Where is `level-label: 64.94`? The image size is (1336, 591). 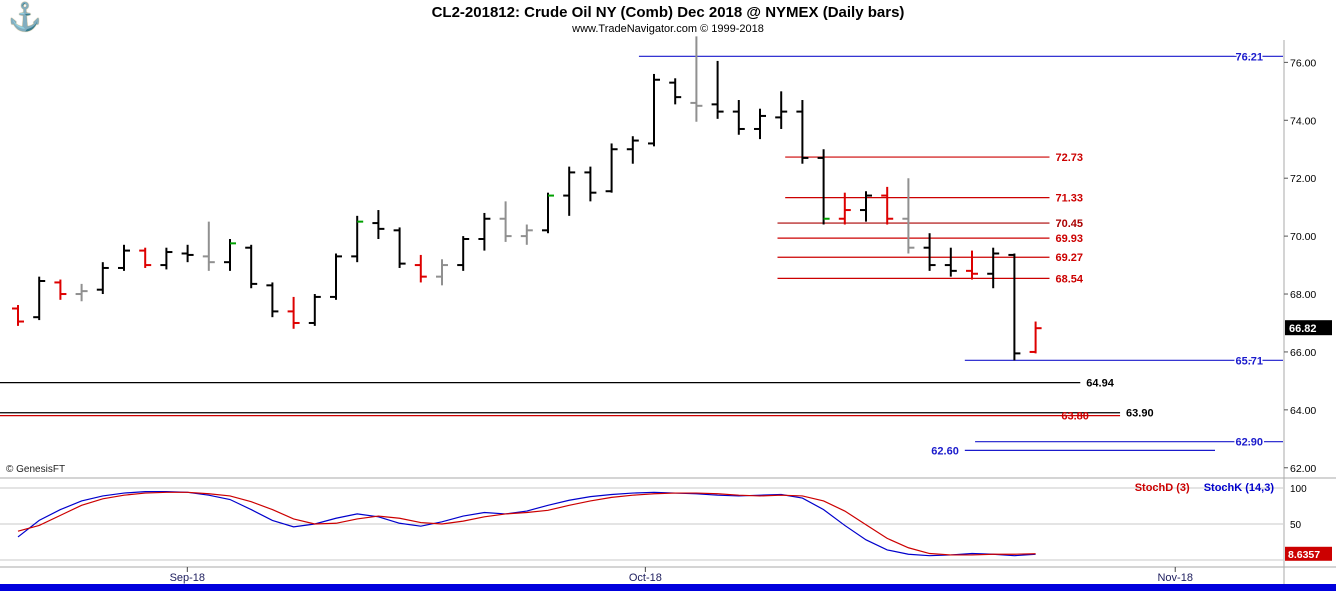 level-label: 64.94 is located at coordinates (1100, 384).